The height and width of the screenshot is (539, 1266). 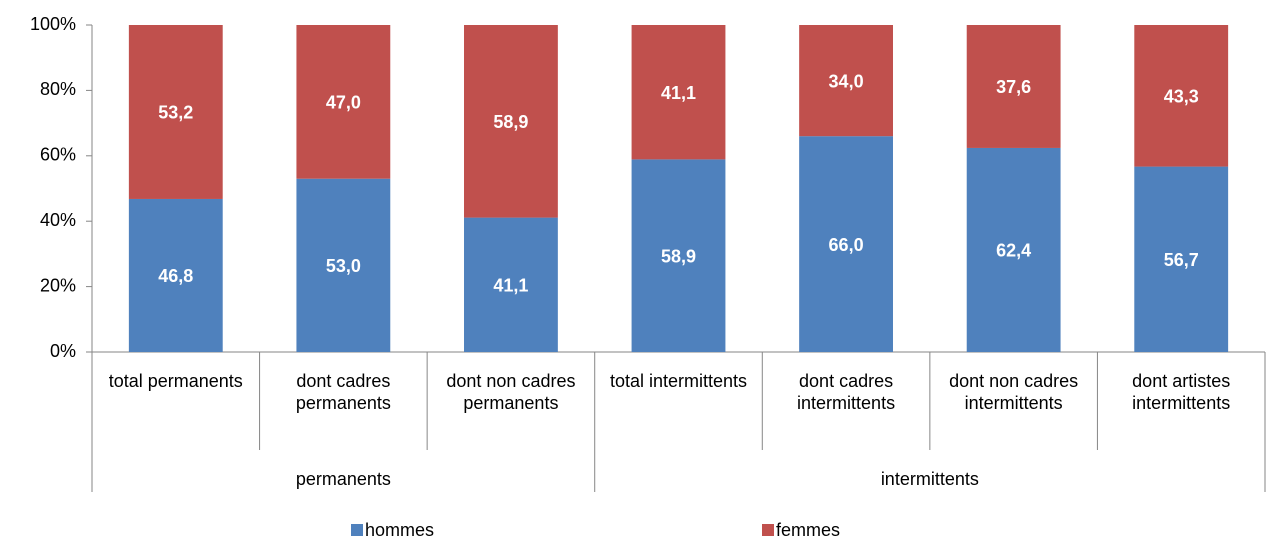 I want to click on y-tick-label: 0%, so click(x=63, y=351).